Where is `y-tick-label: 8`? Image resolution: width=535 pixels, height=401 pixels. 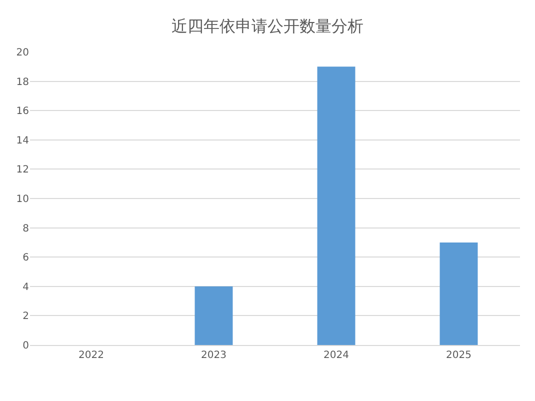 y-tick-label: 8 is located at coordinates (25, 228).